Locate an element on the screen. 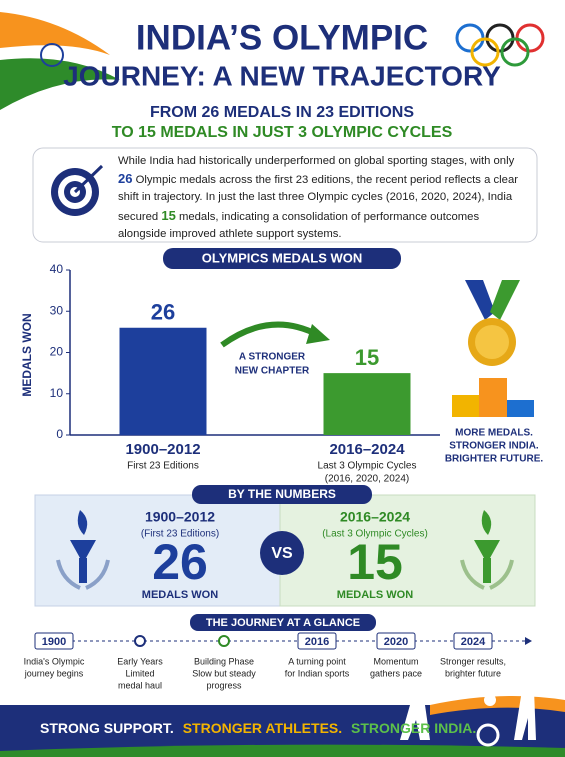  chart-title: OLYMPICS MEDALS WON is located at coordinates (282, 257).